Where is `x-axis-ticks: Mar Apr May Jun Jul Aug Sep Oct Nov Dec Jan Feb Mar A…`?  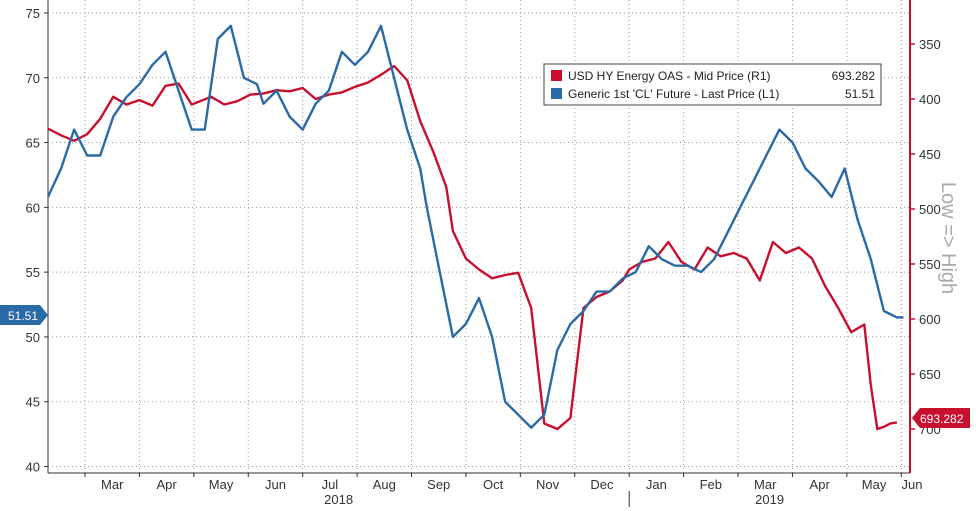
x-axis-ticks: Mar Apr May Jun Jul Aug Sep Oct Nov Dec Jan Feb Mar A… is located at coordinates (503, 490).